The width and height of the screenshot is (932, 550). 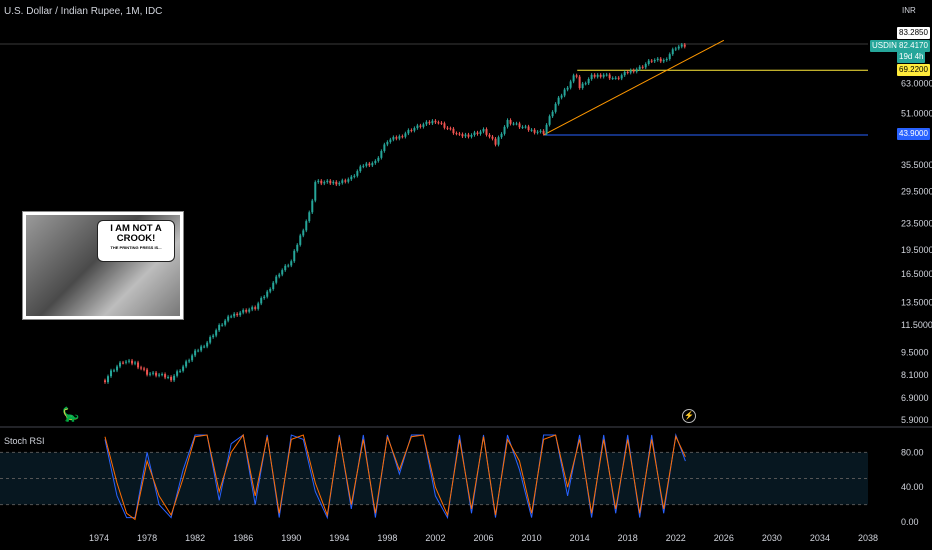 What do you see at coordinates (387, 538) in the screenshot?
I see `x-tick-label: 1998` at bounding box center [387, 538].